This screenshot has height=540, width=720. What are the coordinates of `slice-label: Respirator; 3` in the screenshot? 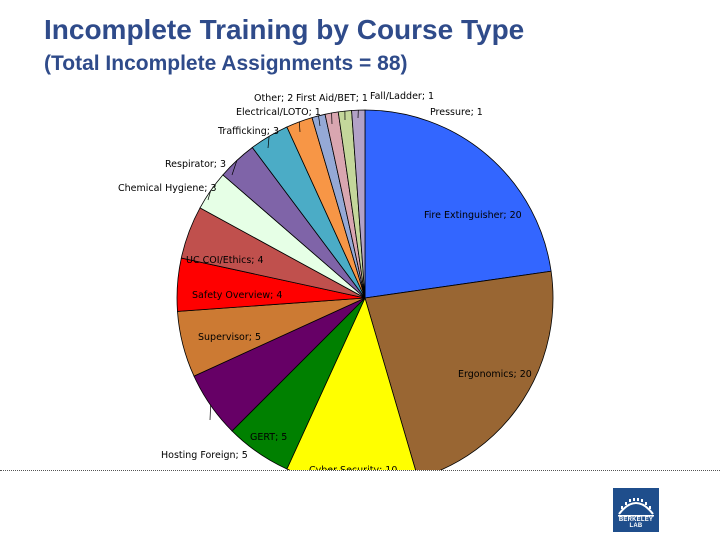 It's located at (195, 164).